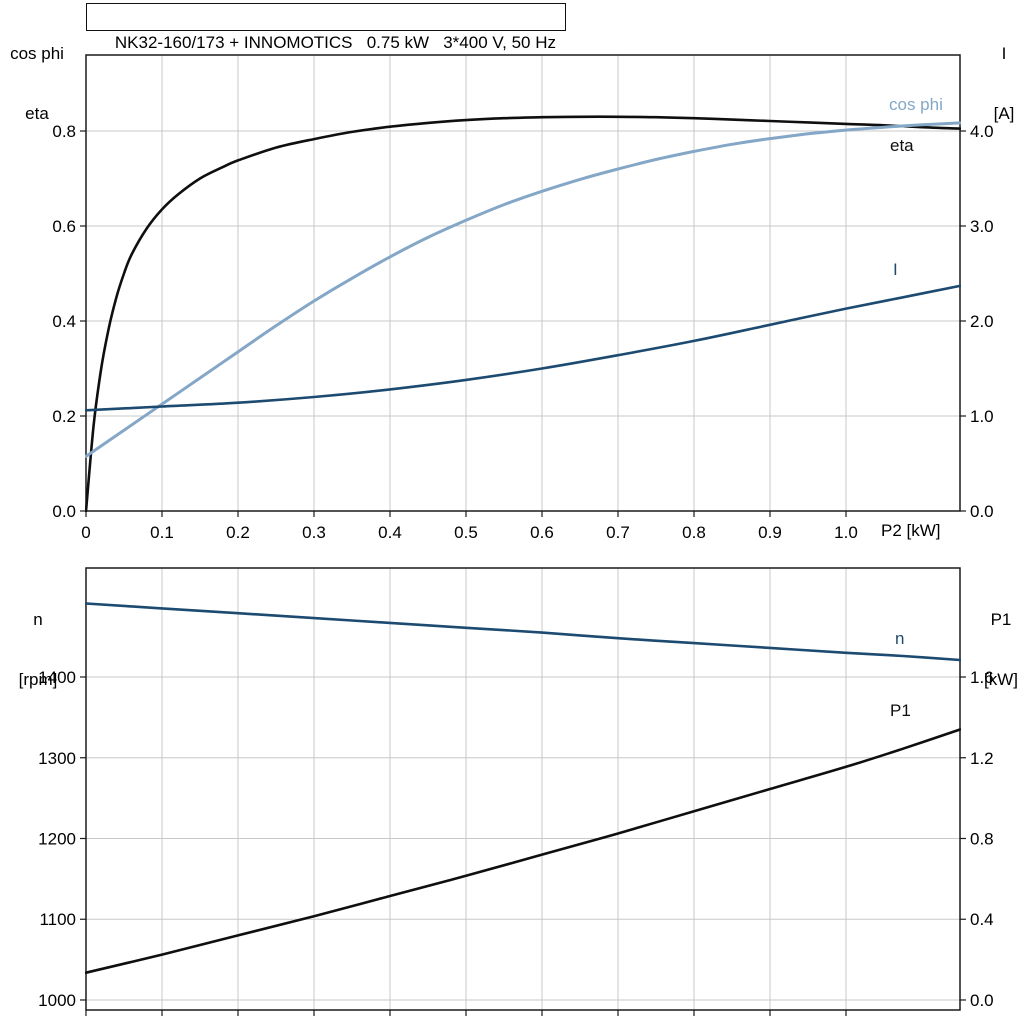  Describe the element at coordinates (982, 919) in the screenshot. I see `right-tick-label: 0.4` at that location.